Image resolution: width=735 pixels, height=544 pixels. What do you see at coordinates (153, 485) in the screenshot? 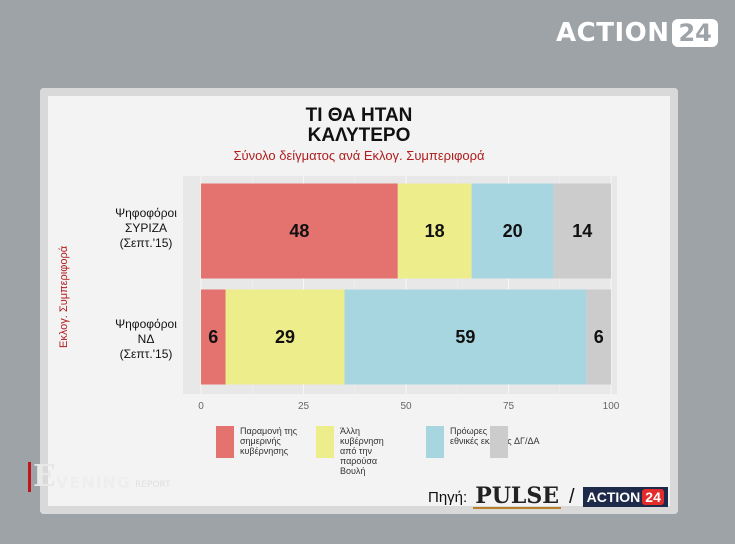
I see `show-subname: REPORT` at bounding box center [153, 485].